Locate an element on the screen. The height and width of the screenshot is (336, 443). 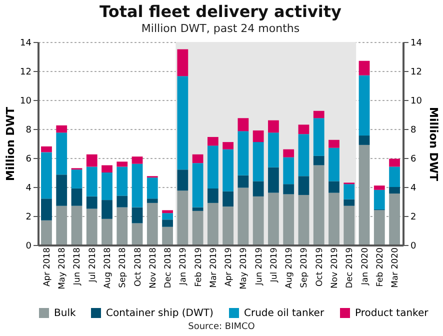
x-tick-label: Jan 2019 is located at coordinates (183, 267).